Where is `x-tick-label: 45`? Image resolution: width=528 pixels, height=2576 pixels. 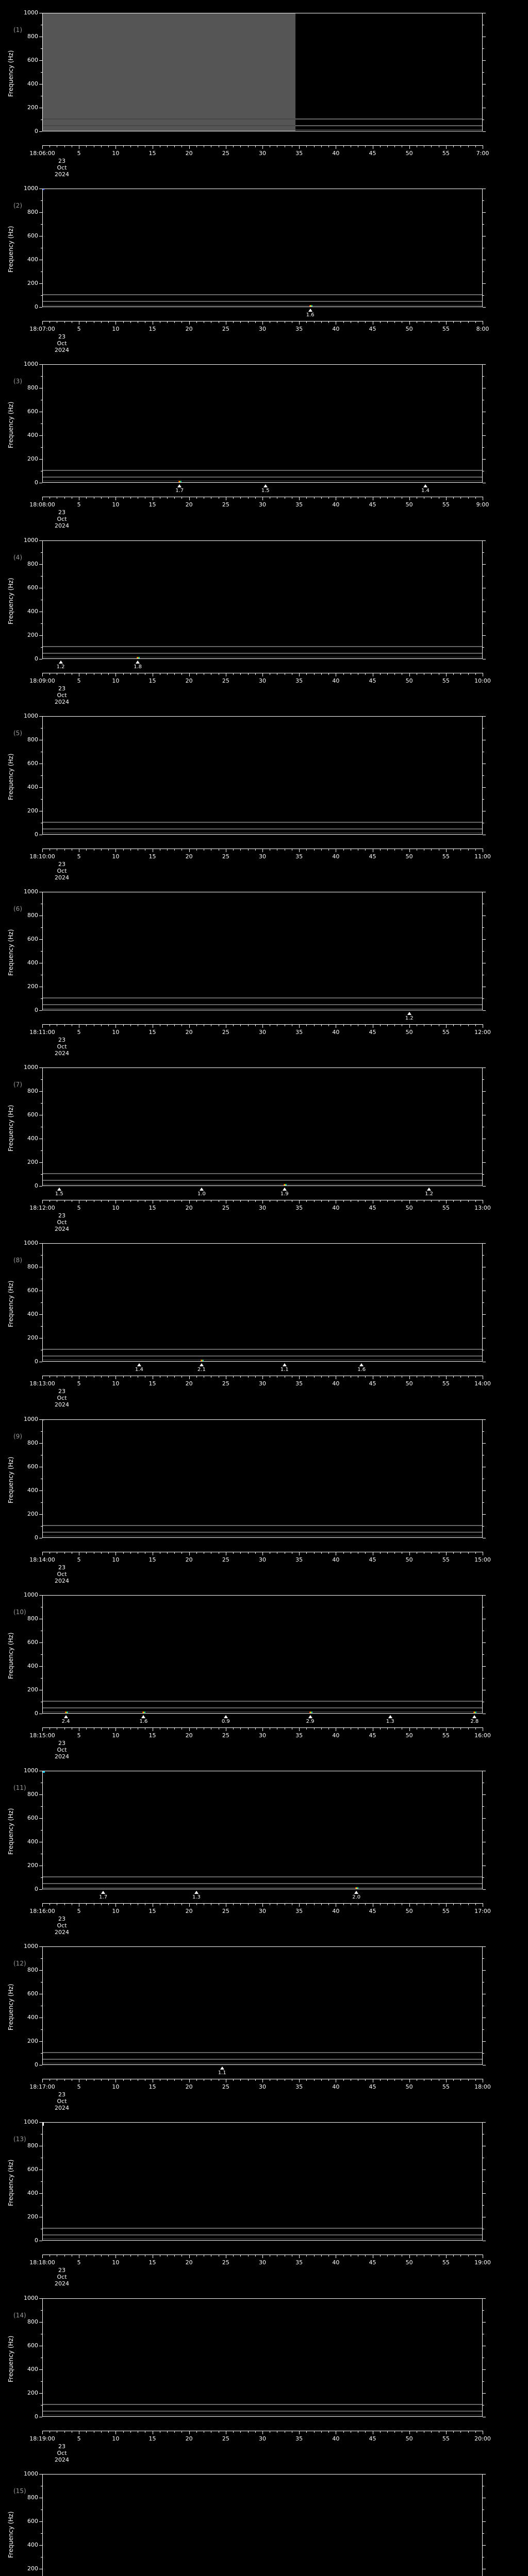 x-tick-label: 45 is located at coordinates (373, 856).